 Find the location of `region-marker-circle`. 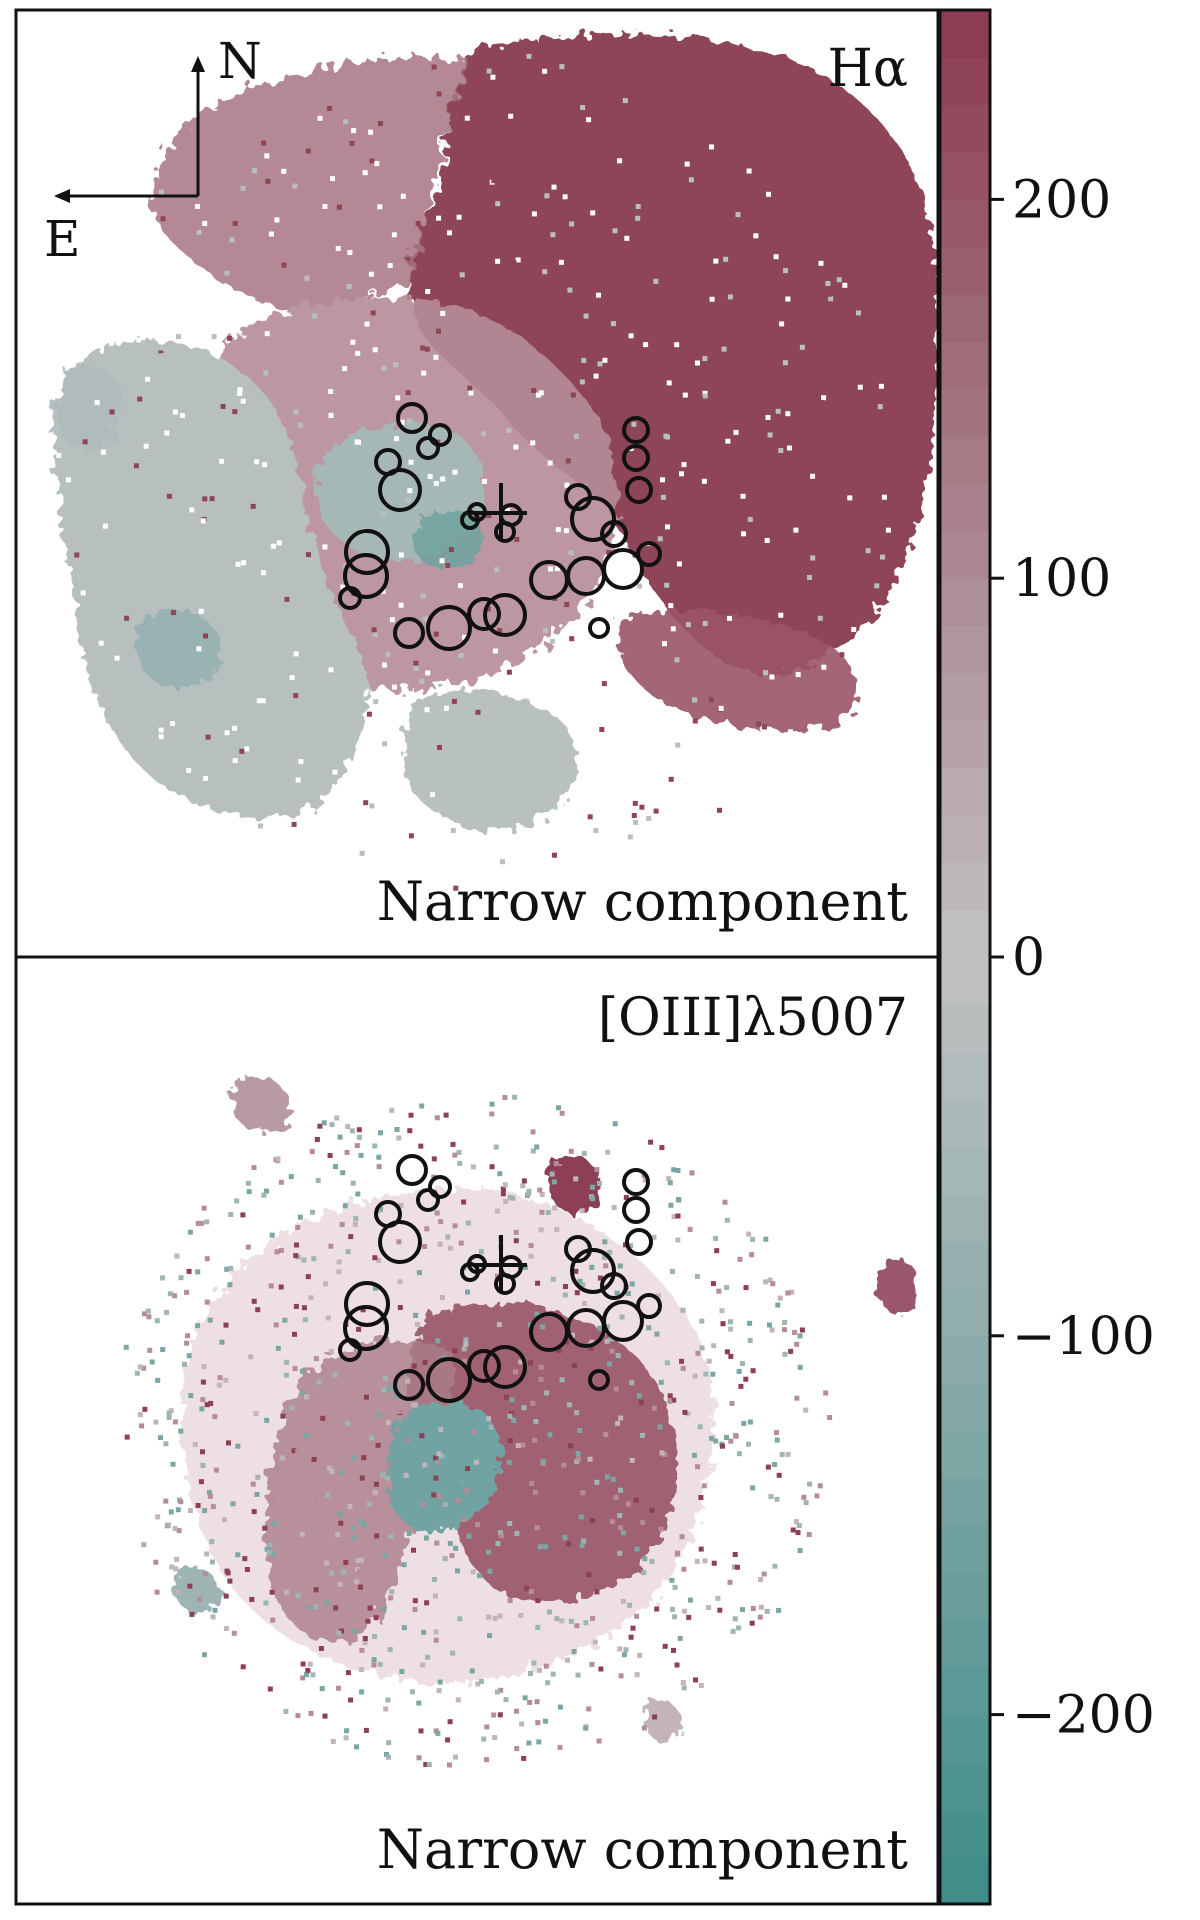

region-marker-circle is located at coordinates (409, 1385).